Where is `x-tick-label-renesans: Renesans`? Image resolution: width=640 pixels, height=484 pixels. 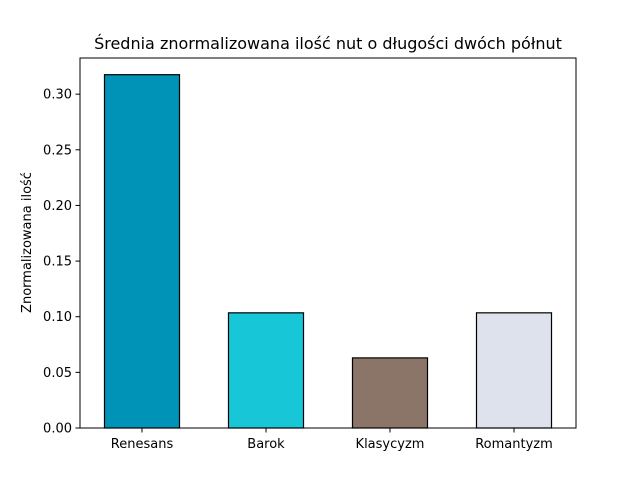
x-tick-label-renesans: Renesans is located at coordinates (142, 444).